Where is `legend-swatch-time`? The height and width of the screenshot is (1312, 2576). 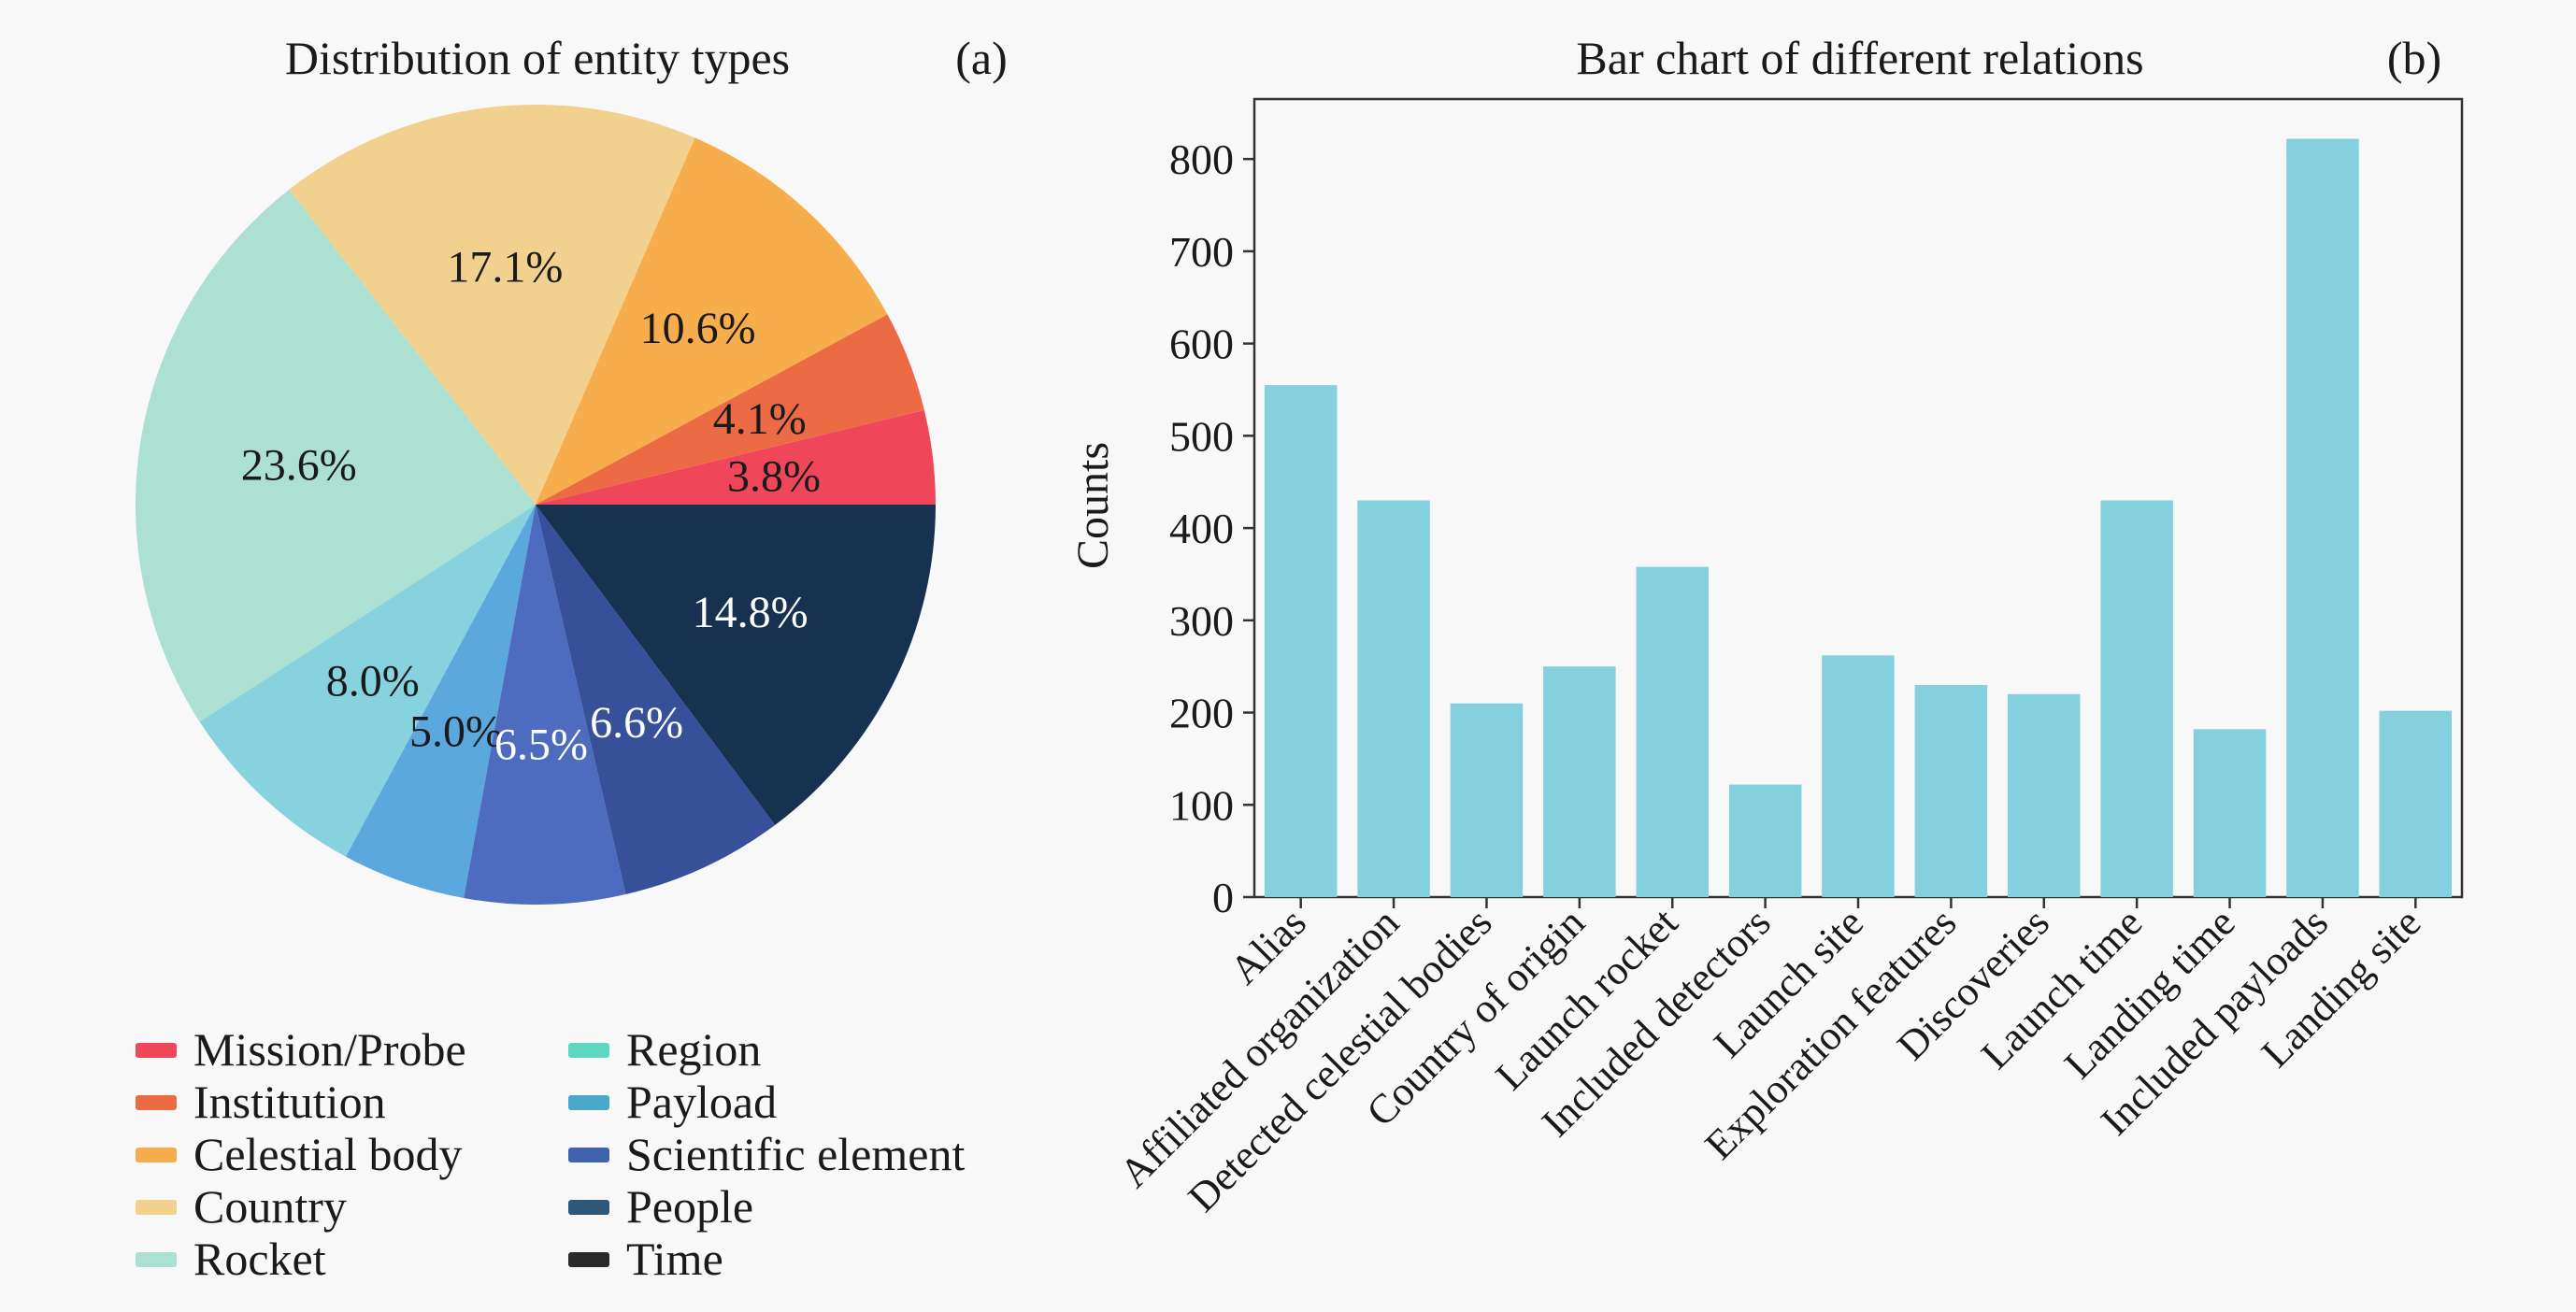
legend-swatch-time is located at coordinates (588, 1259).